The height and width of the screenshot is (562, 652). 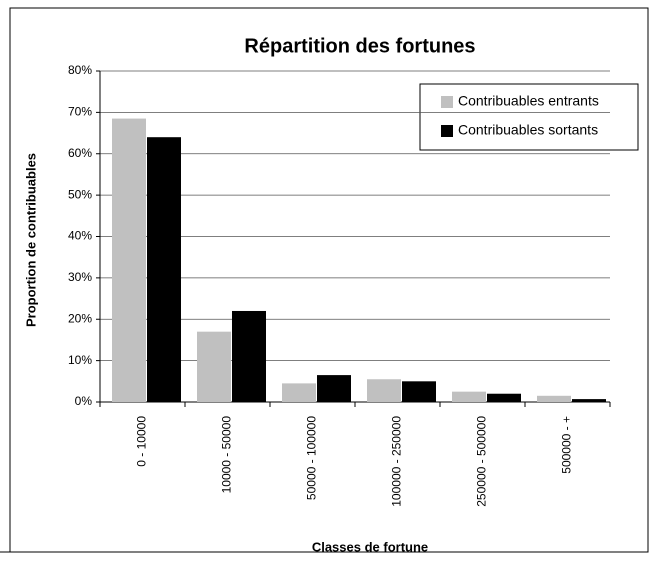 I want to click on y-tick-label: 60%, so click(x=80, y=153).